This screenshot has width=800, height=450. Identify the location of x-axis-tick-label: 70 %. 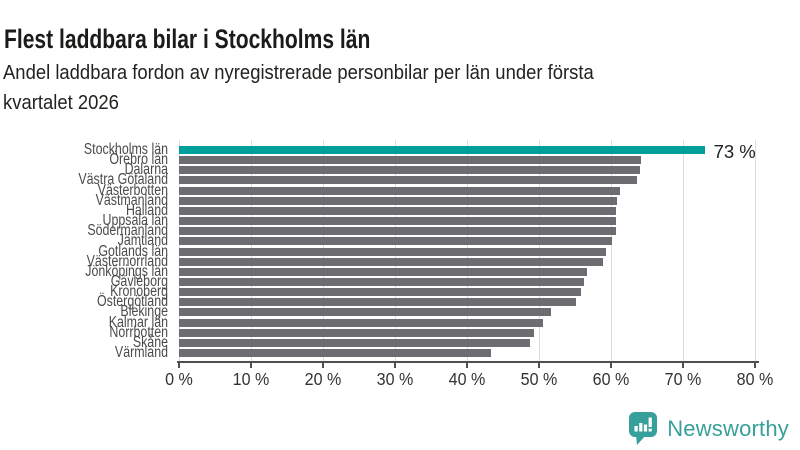
(683, 379).